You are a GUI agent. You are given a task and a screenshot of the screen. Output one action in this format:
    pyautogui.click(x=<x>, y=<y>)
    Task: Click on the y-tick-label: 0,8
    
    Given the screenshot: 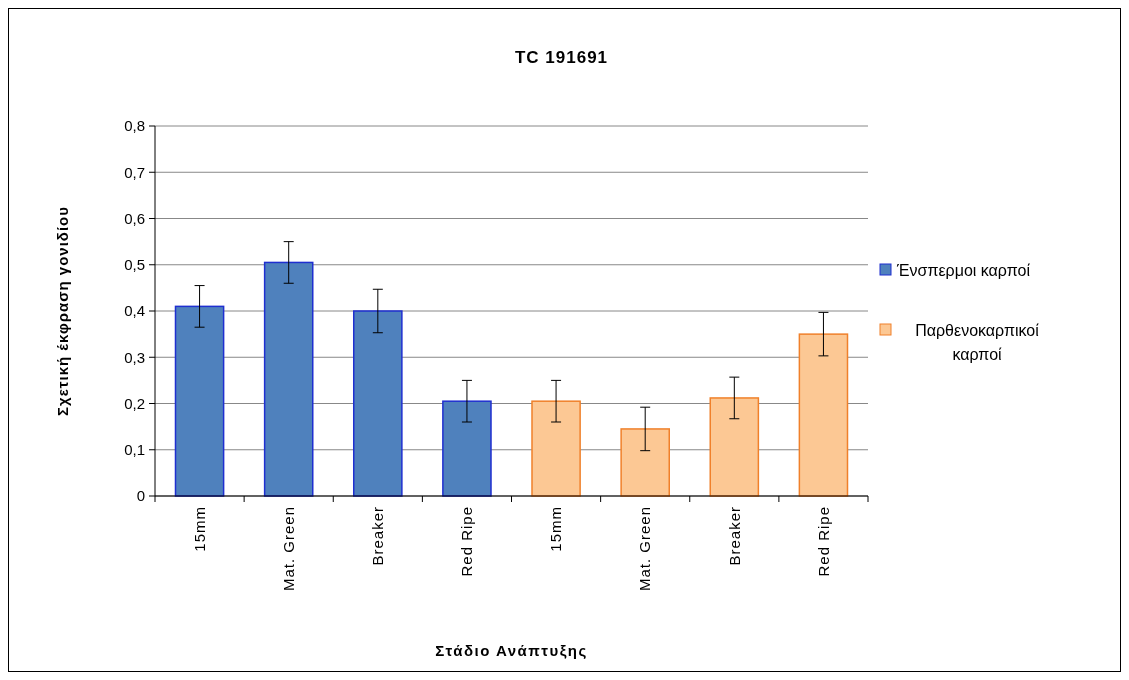 What is the action you would take?
    pyautogui.click(x=134, y=126)
    